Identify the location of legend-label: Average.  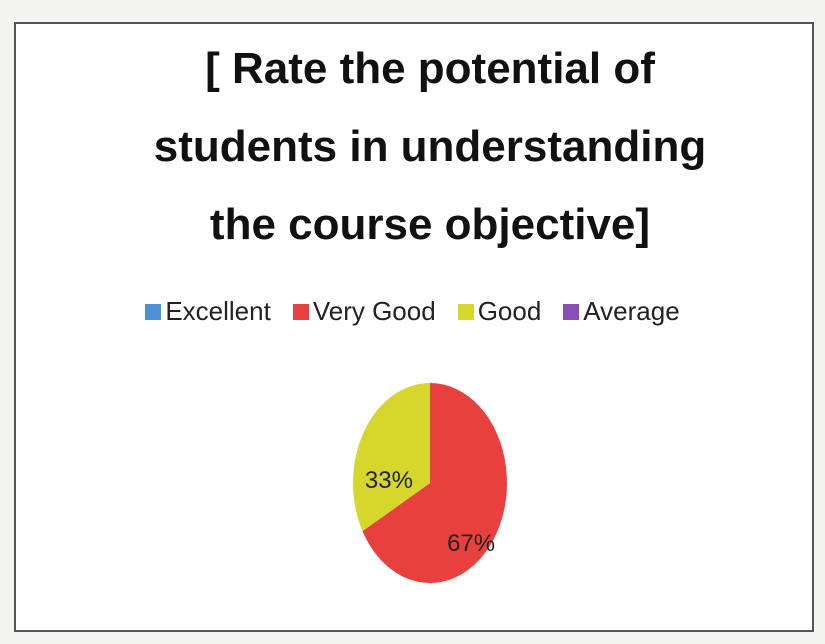
(631, 311).